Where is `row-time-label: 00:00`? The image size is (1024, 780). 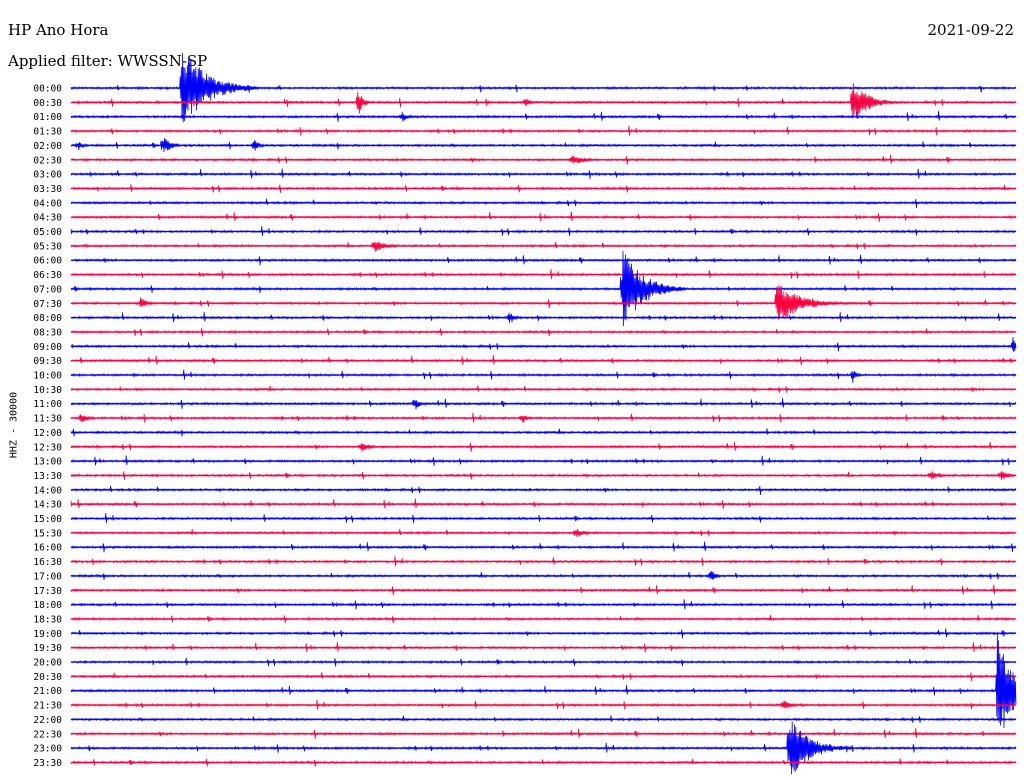 row-time-label: 00:00 is located at coordinates (47, 89).